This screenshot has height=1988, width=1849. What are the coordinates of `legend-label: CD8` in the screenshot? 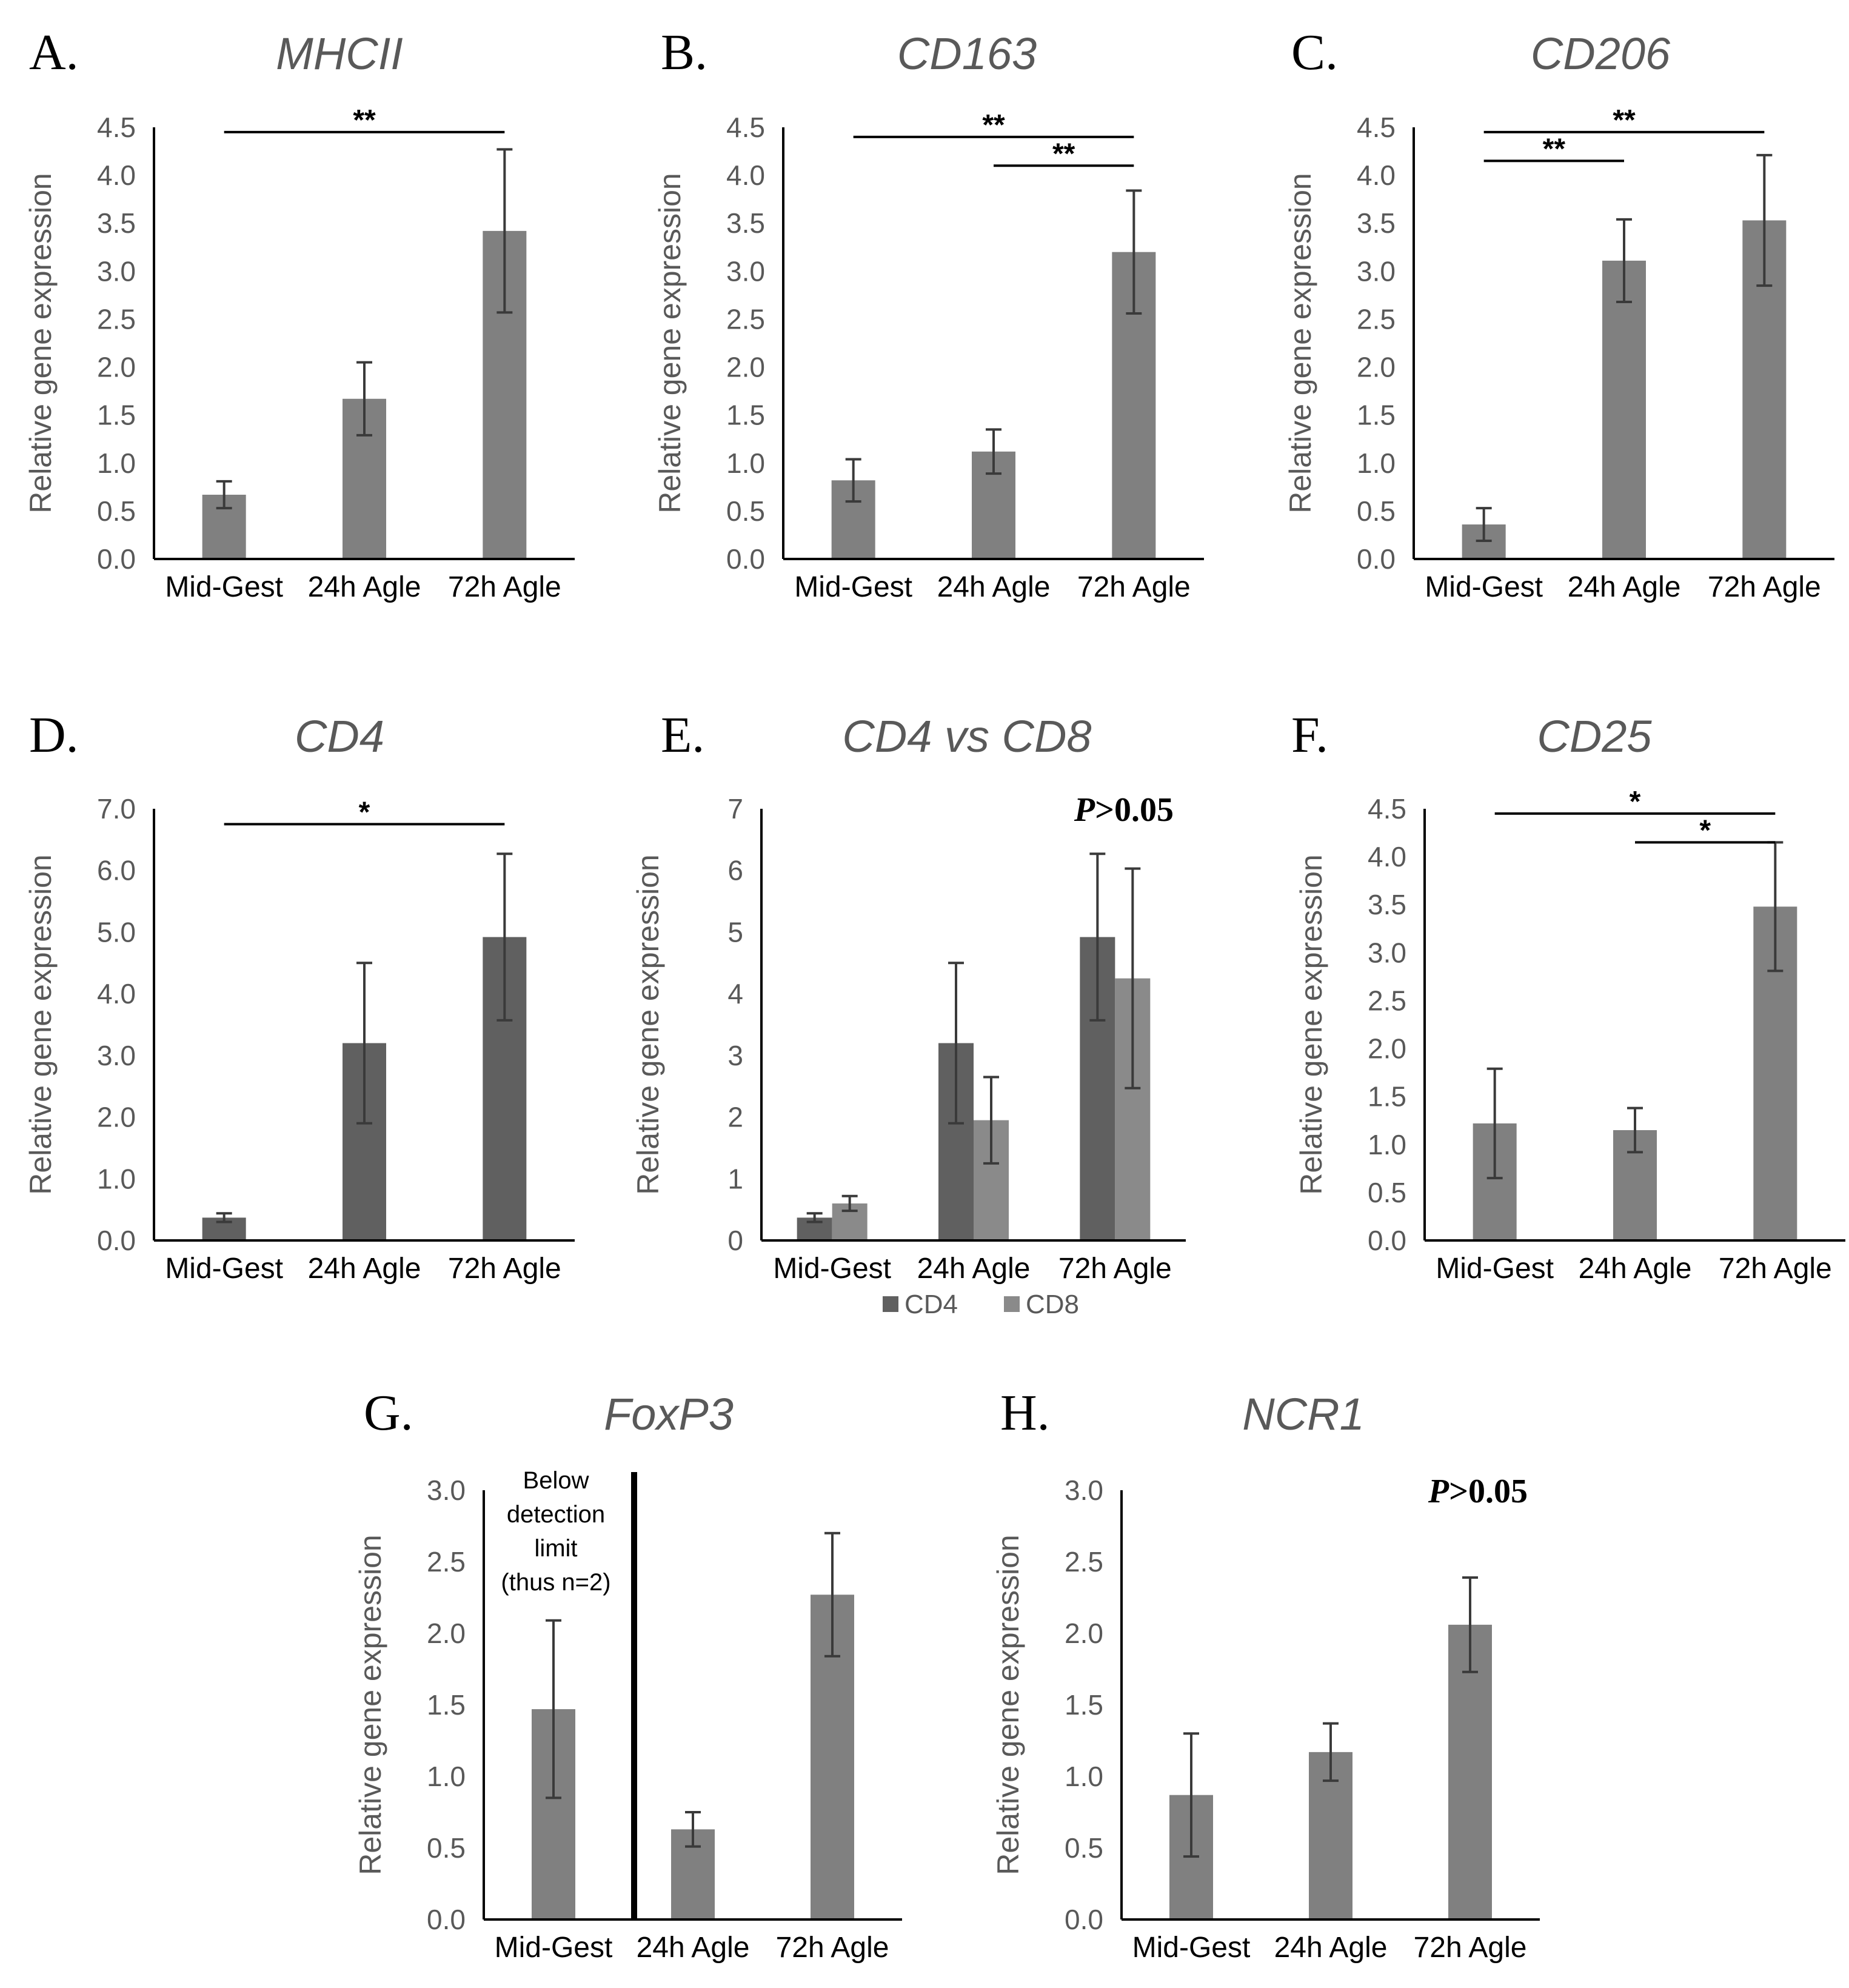 It's located at (1052, 1304).